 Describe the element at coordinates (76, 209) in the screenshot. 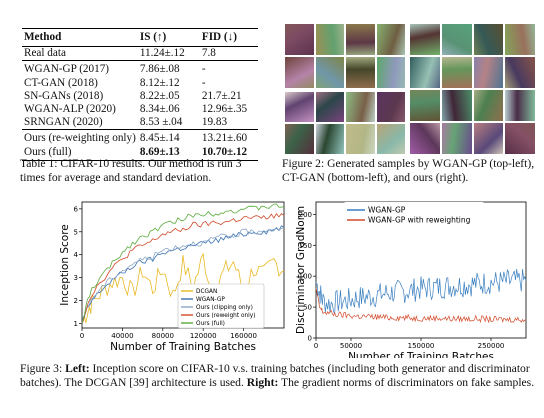

I see `y-tick-label: 6` at that location.